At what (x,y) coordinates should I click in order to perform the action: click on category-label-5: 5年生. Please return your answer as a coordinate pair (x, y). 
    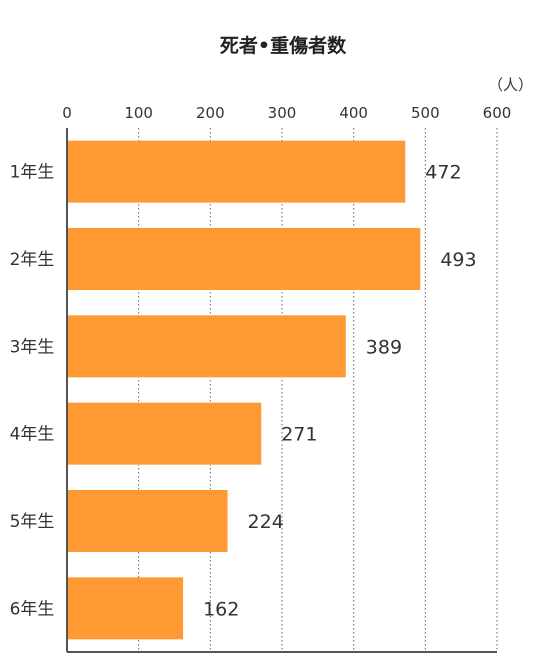
    Looking at the image, I should click on (32, 522).